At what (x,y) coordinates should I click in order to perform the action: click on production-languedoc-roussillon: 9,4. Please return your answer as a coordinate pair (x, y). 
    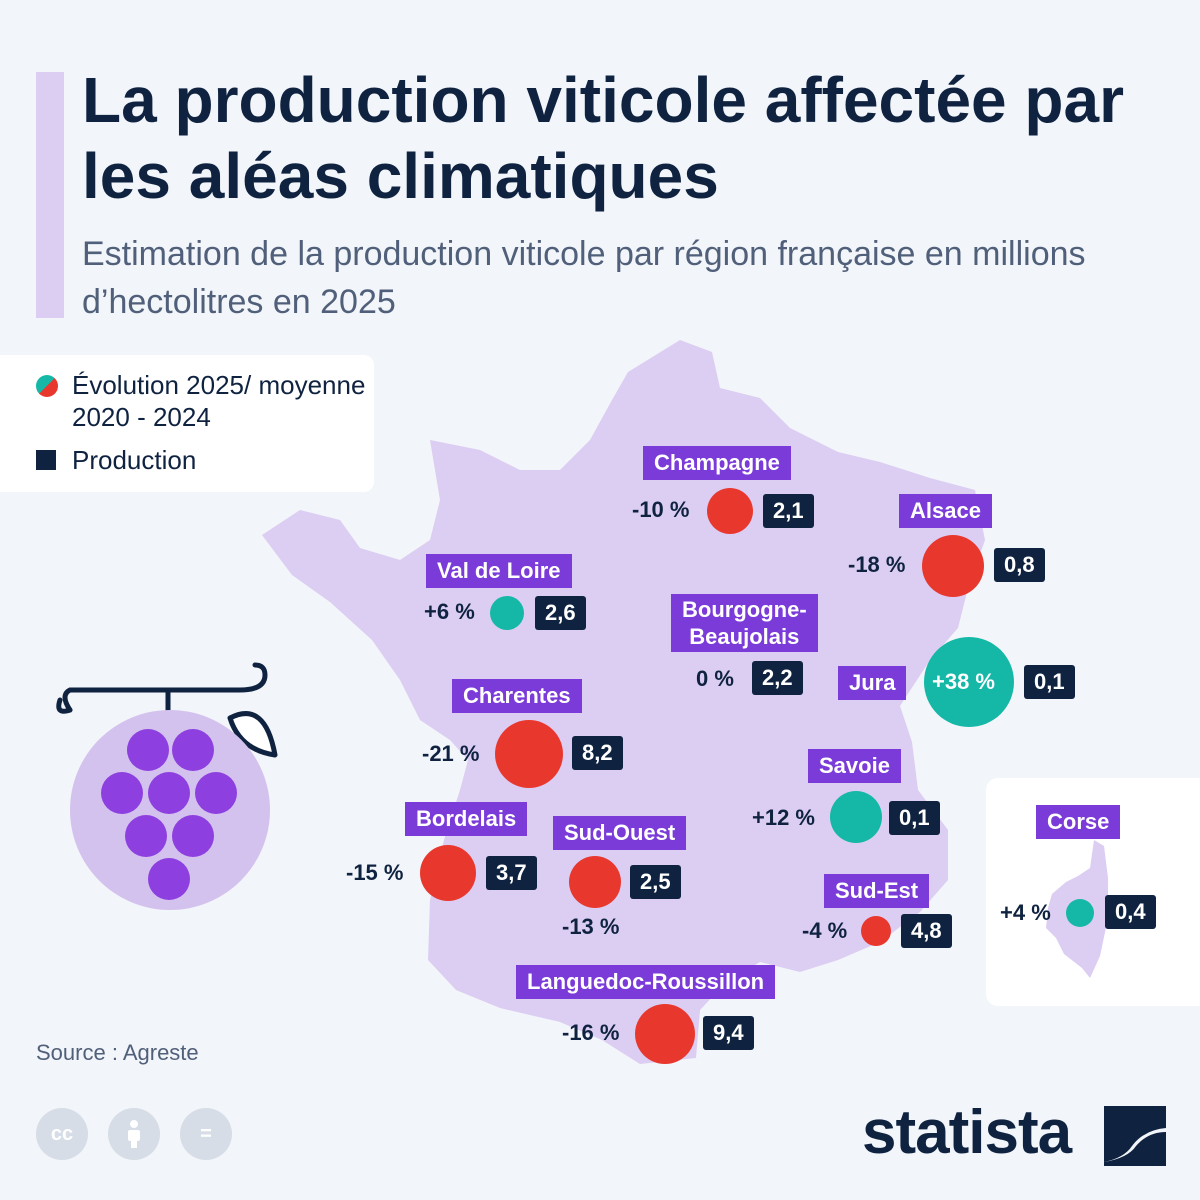
    Looking at the image, I should click on (728, 1033).